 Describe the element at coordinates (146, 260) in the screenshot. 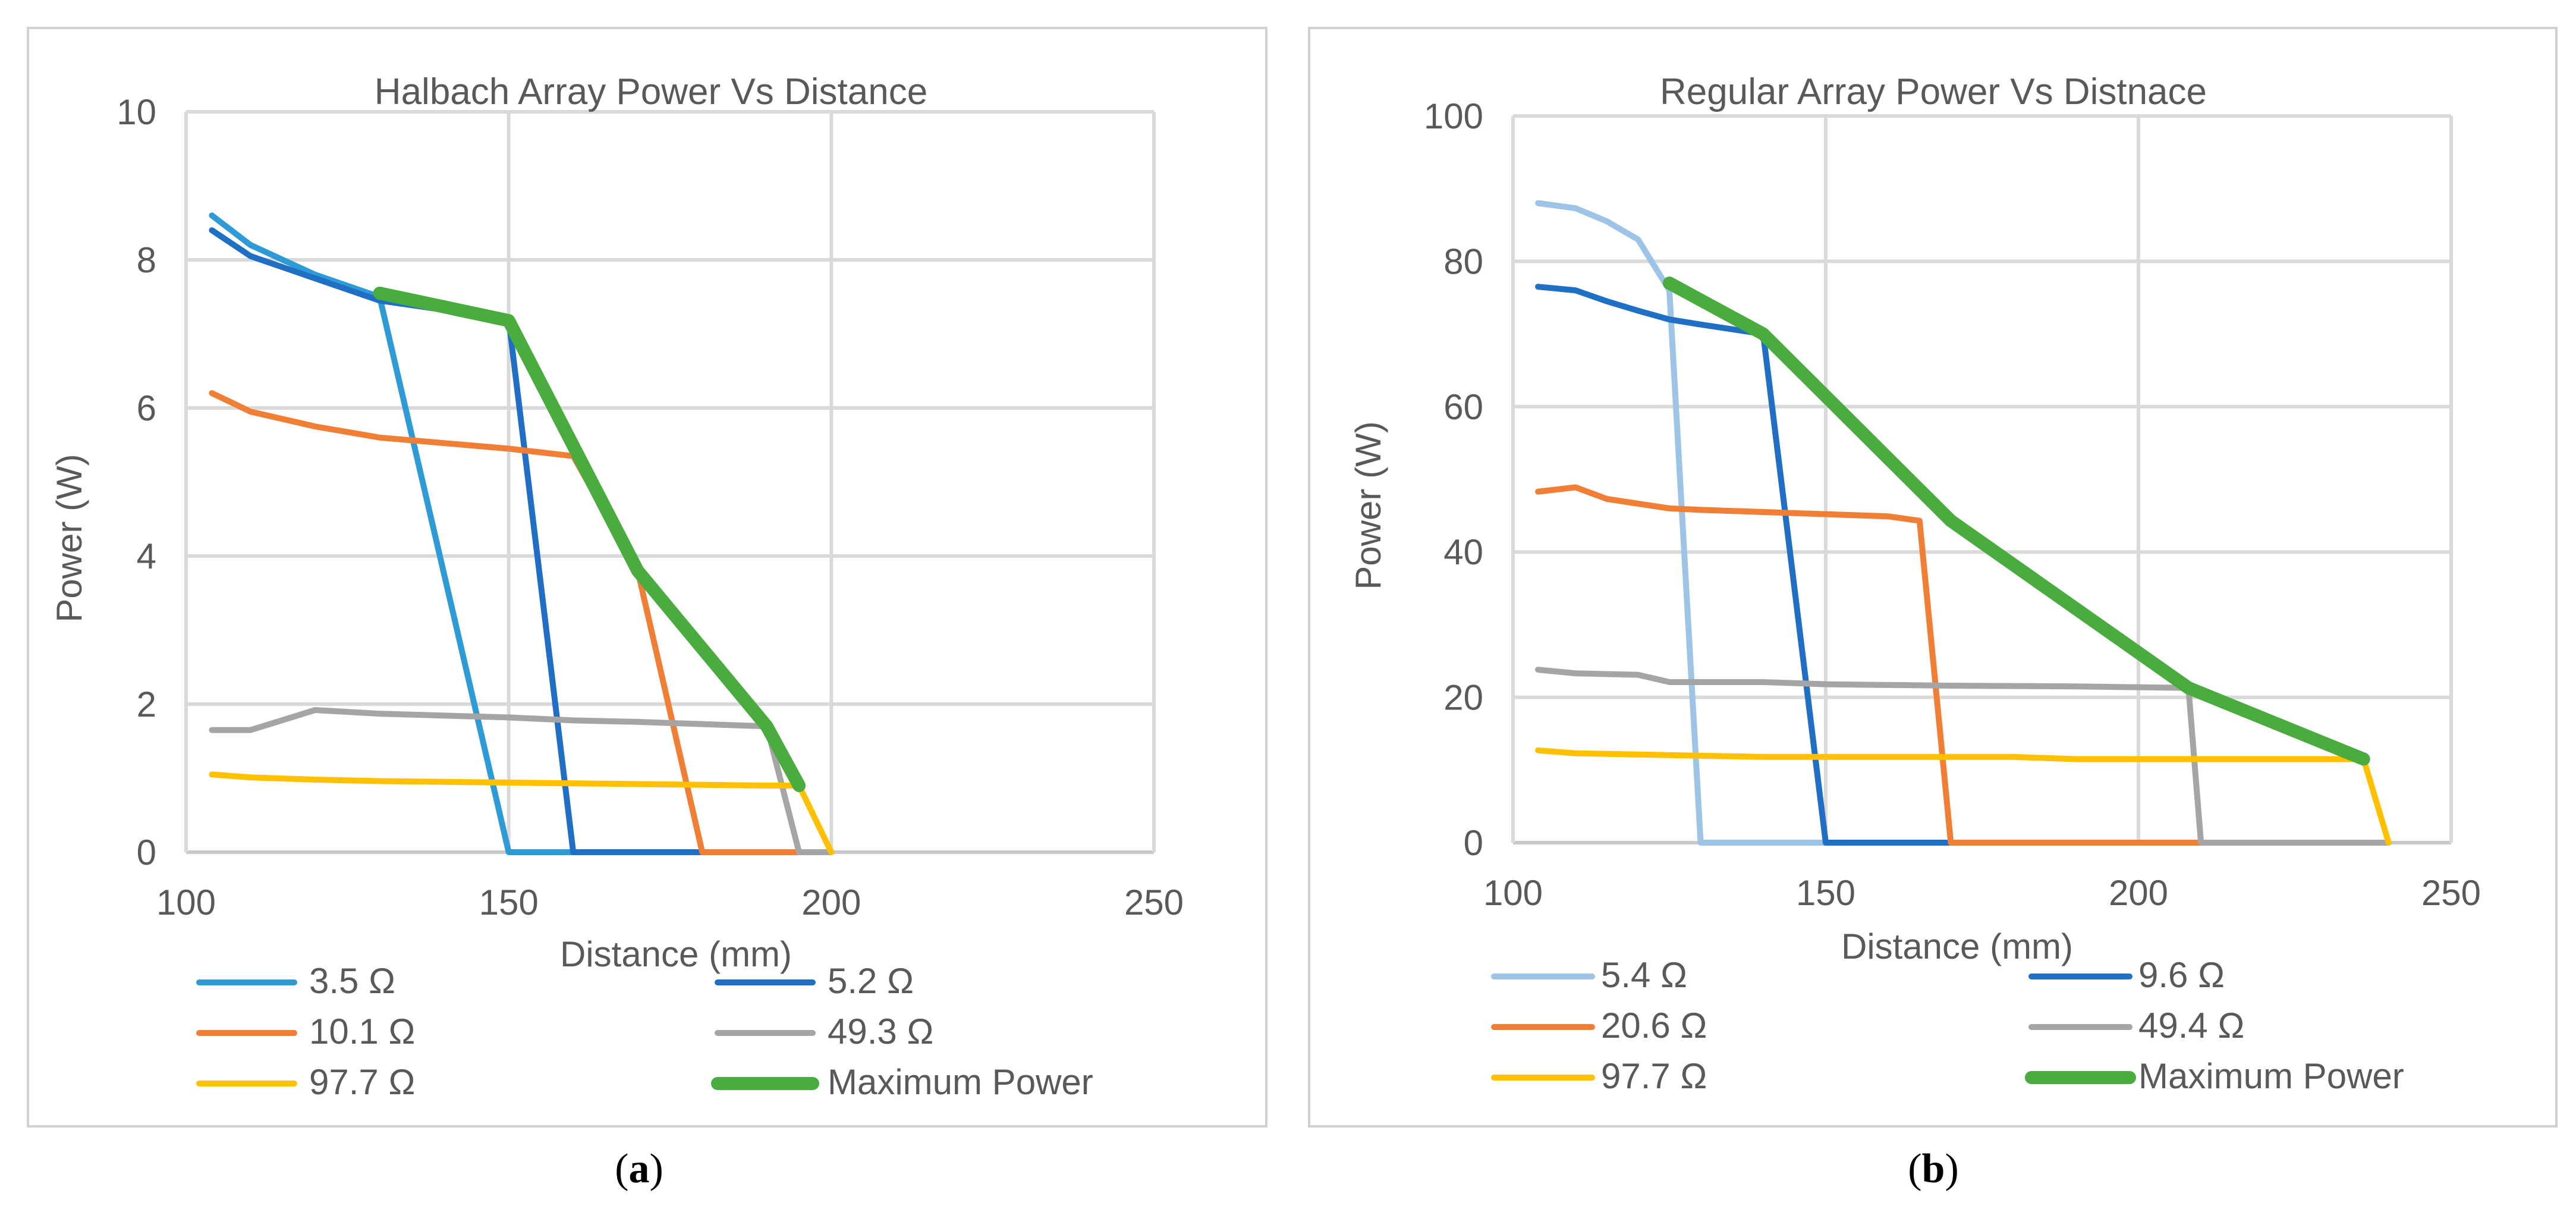

I see `y-tick-label: 8` at that location.